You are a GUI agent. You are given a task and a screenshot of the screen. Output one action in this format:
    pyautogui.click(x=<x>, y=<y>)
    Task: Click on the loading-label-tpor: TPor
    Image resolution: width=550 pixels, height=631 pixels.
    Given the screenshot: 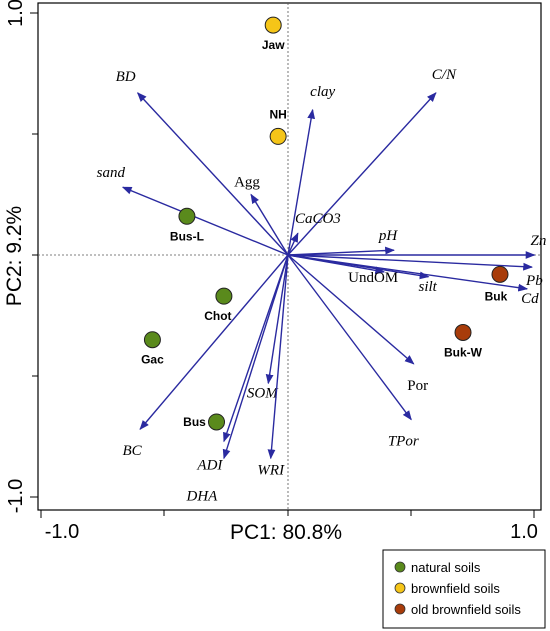 What is the action you would take?
    pyautogui.click(x=403, y=442)
    